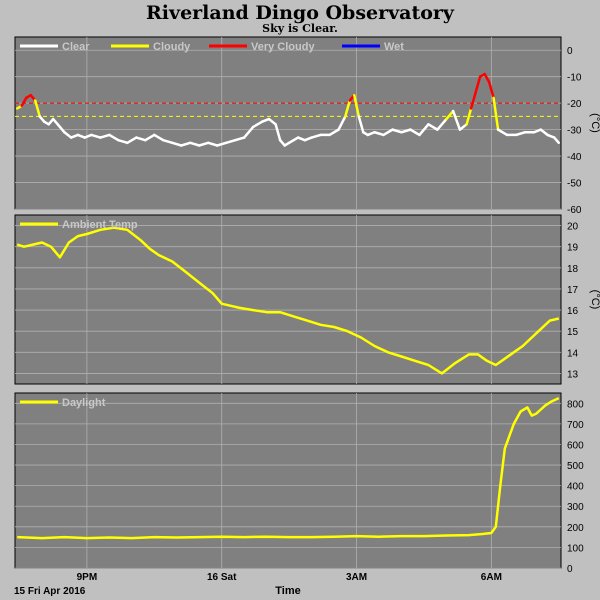 The image size is (600, 600). Describe the element at coordinates (575, 487) in the screenshot. I see `y-tick-label: 400` at that location.